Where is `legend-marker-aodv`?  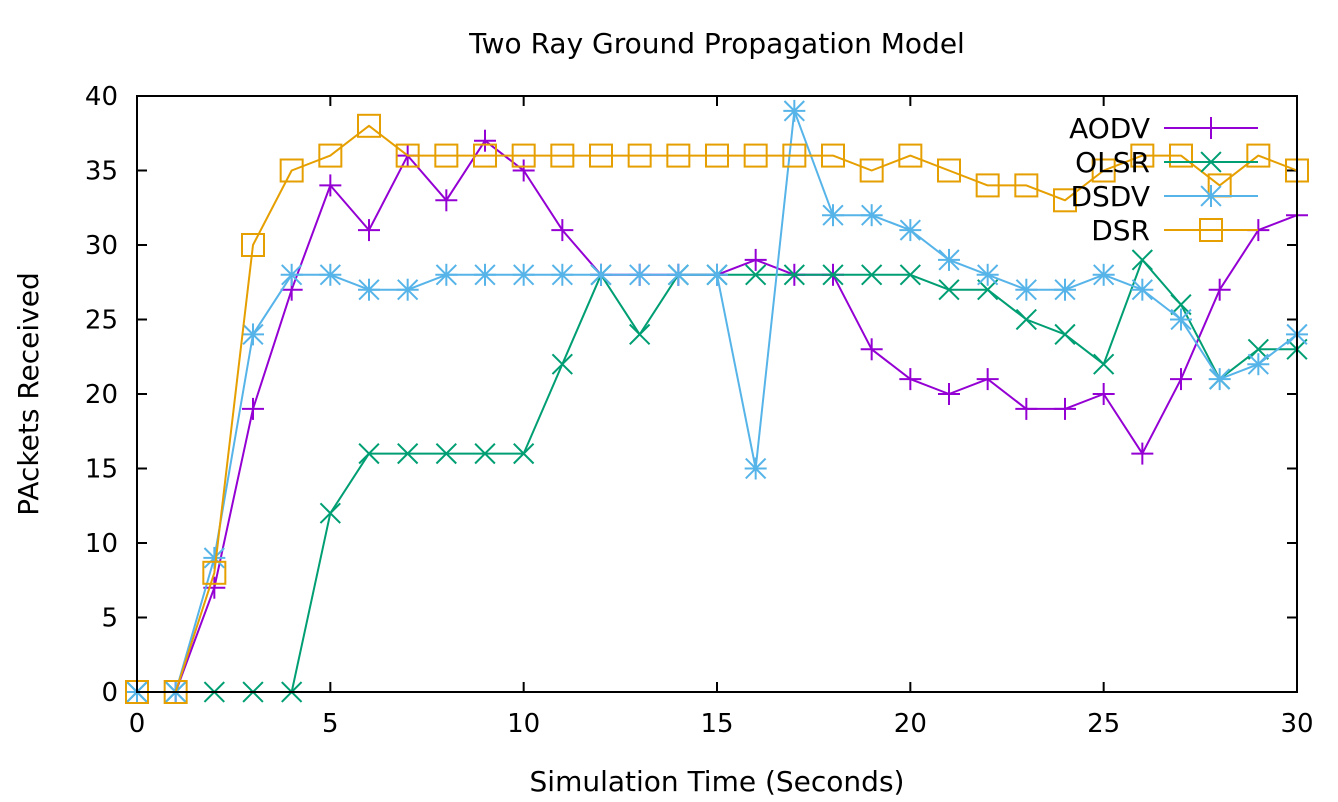 legend-marker-aodv is located at coordinates (1211, 128).